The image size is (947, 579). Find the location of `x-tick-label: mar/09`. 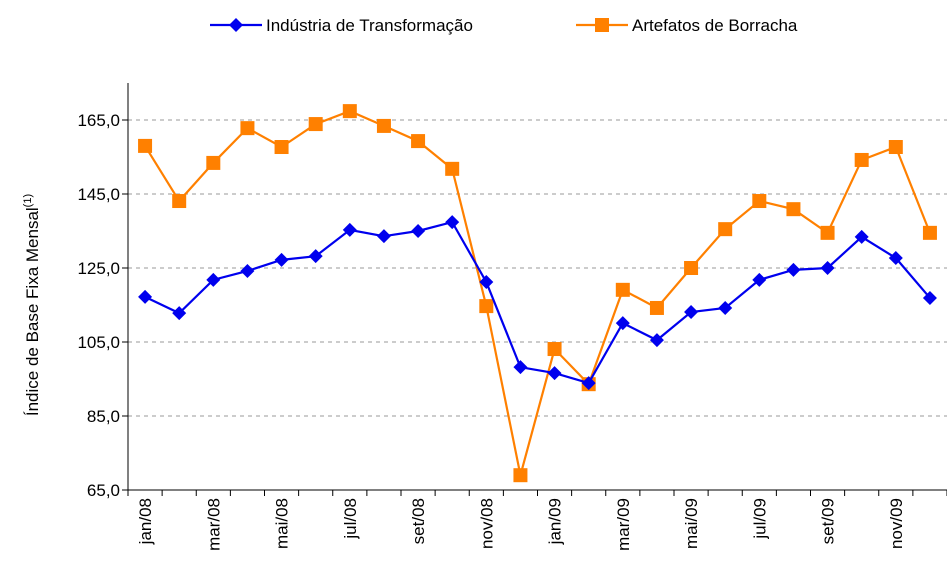

x-tick-label: mar/09 is located at coordinates (623, 524).